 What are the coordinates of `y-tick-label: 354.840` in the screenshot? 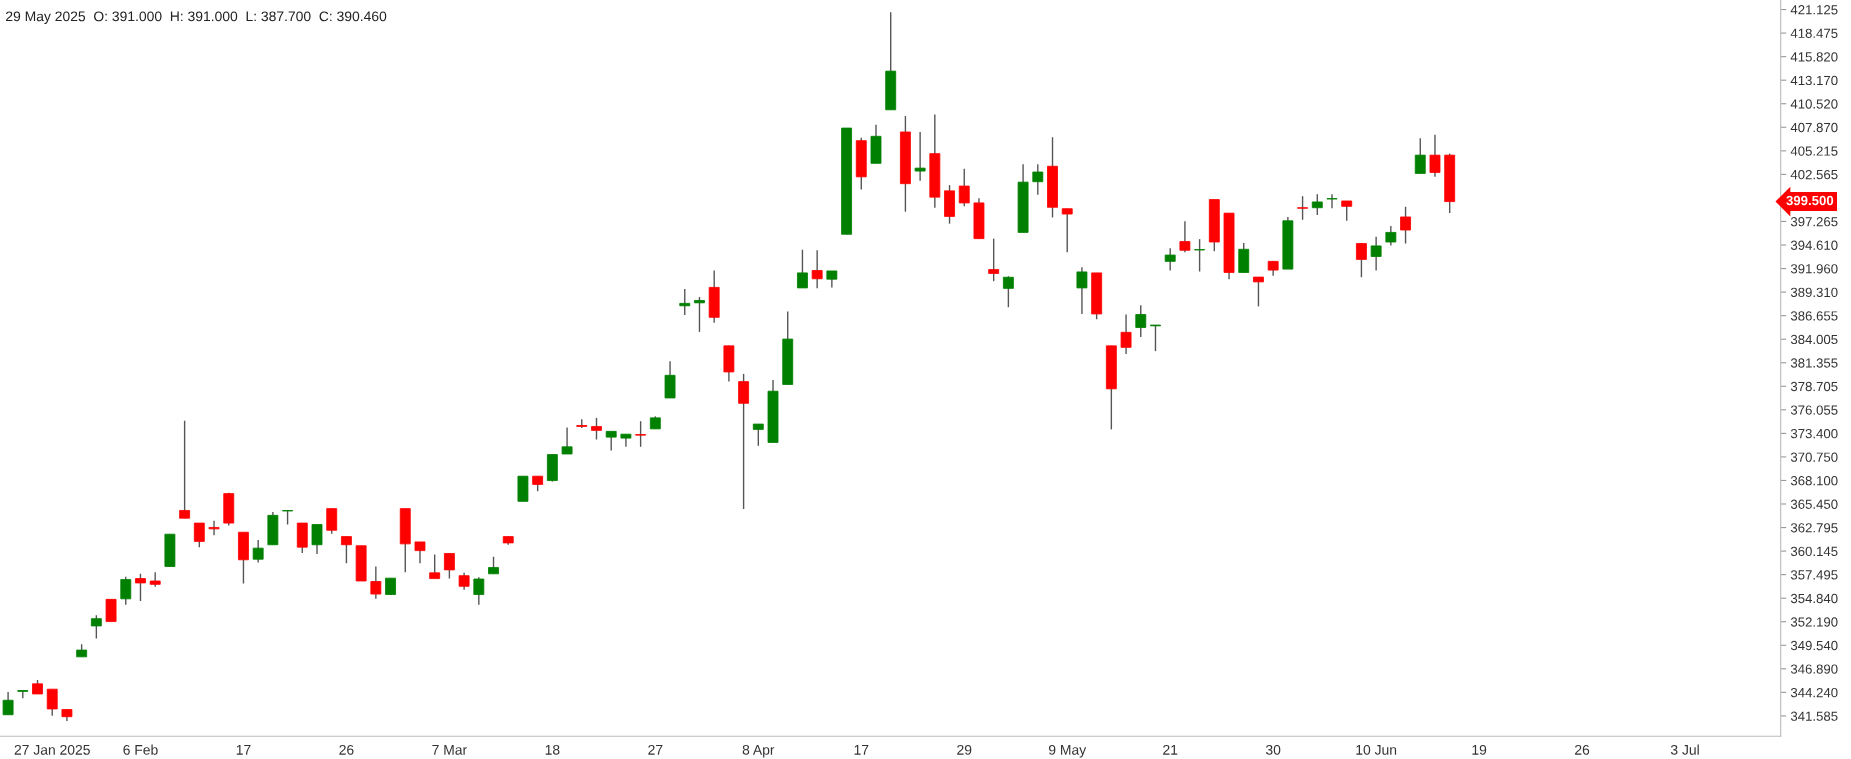 It's located at (1814, 598).